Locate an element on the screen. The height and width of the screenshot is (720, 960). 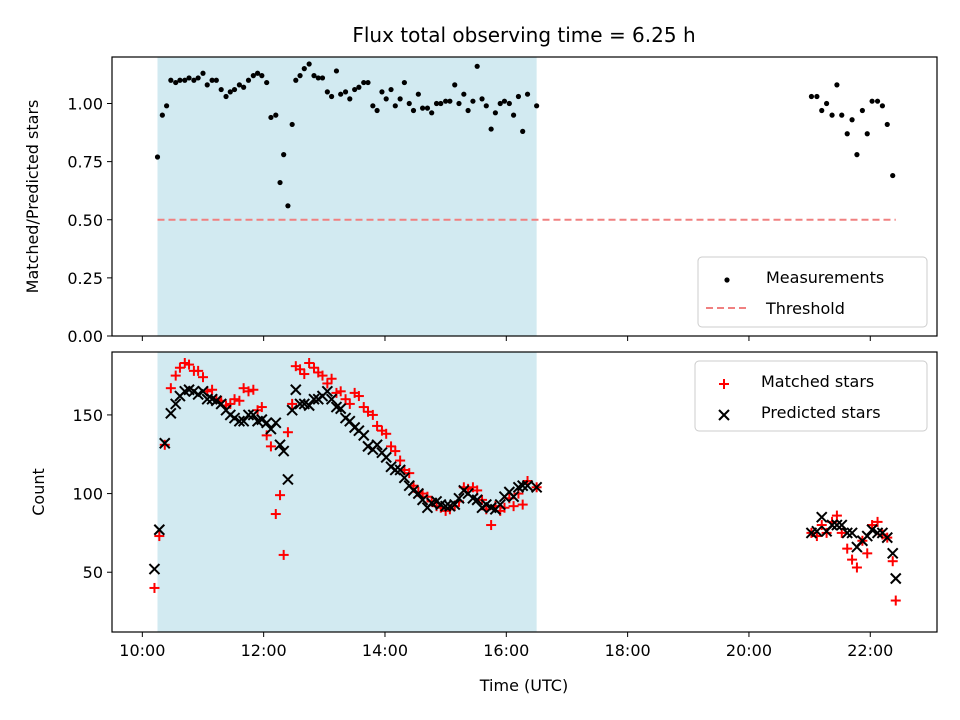
y-tick-label: 0.75 is located at coordinates (85, 162).